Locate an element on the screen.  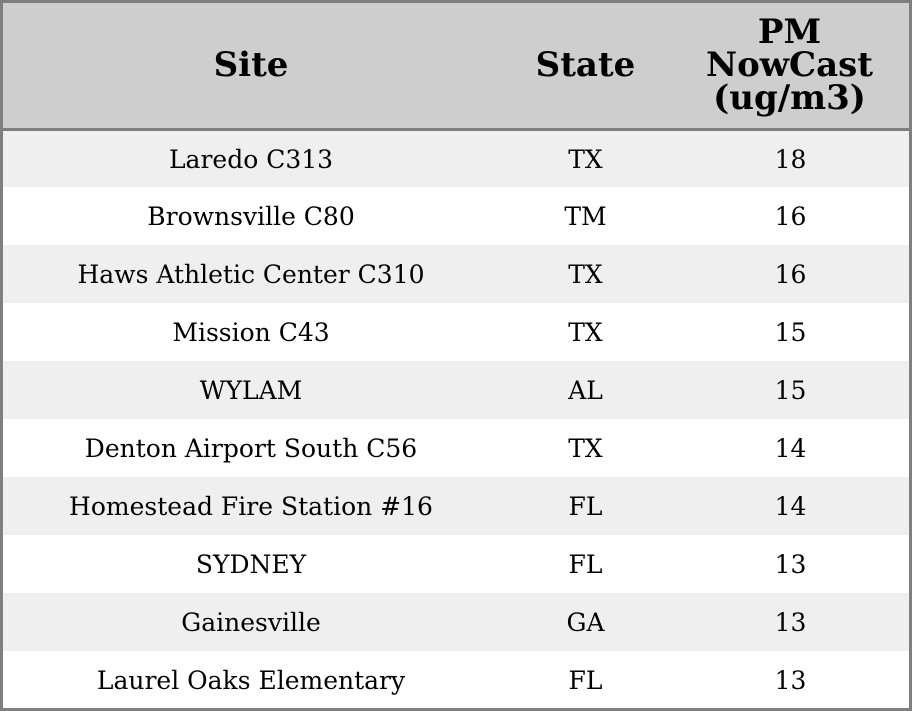
cell-site: Haws Athletic Center C310 is located at coordinates (251, 274).